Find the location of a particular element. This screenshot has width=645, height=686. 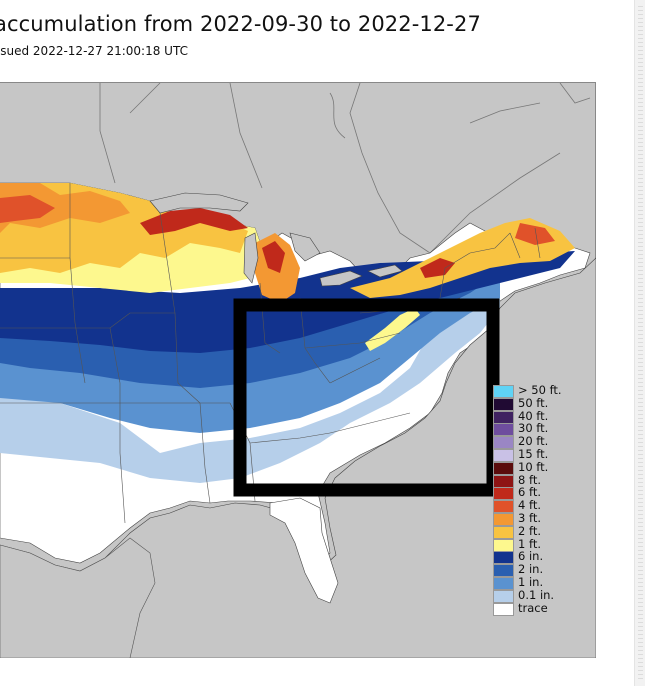

legend-label: 6 ft. is located at coordinates (529, 492).